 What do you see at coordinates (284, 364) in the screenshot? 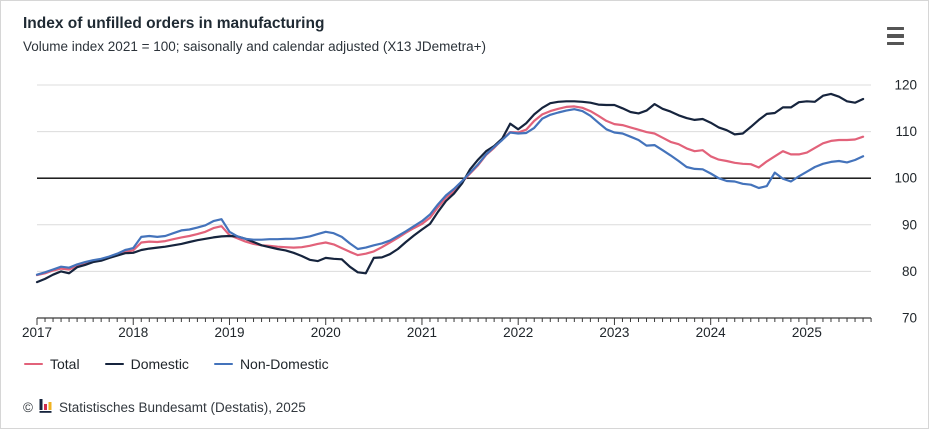
I see `legend-label: Non-Domestic` at bounding box center [284, 364].